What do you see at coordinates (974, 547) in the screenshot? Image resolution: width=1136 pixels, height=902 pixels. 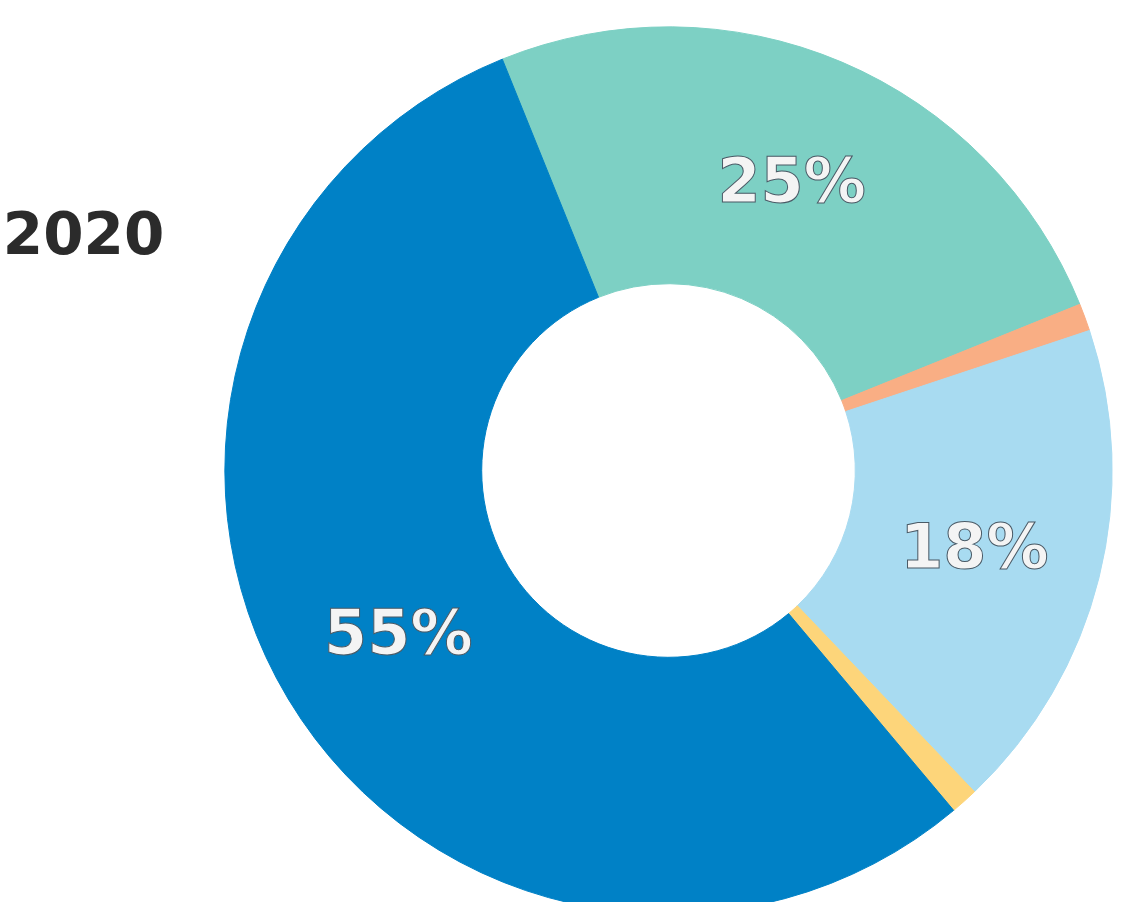 I see `data-label: 18%` at bounding box center [974, 547].